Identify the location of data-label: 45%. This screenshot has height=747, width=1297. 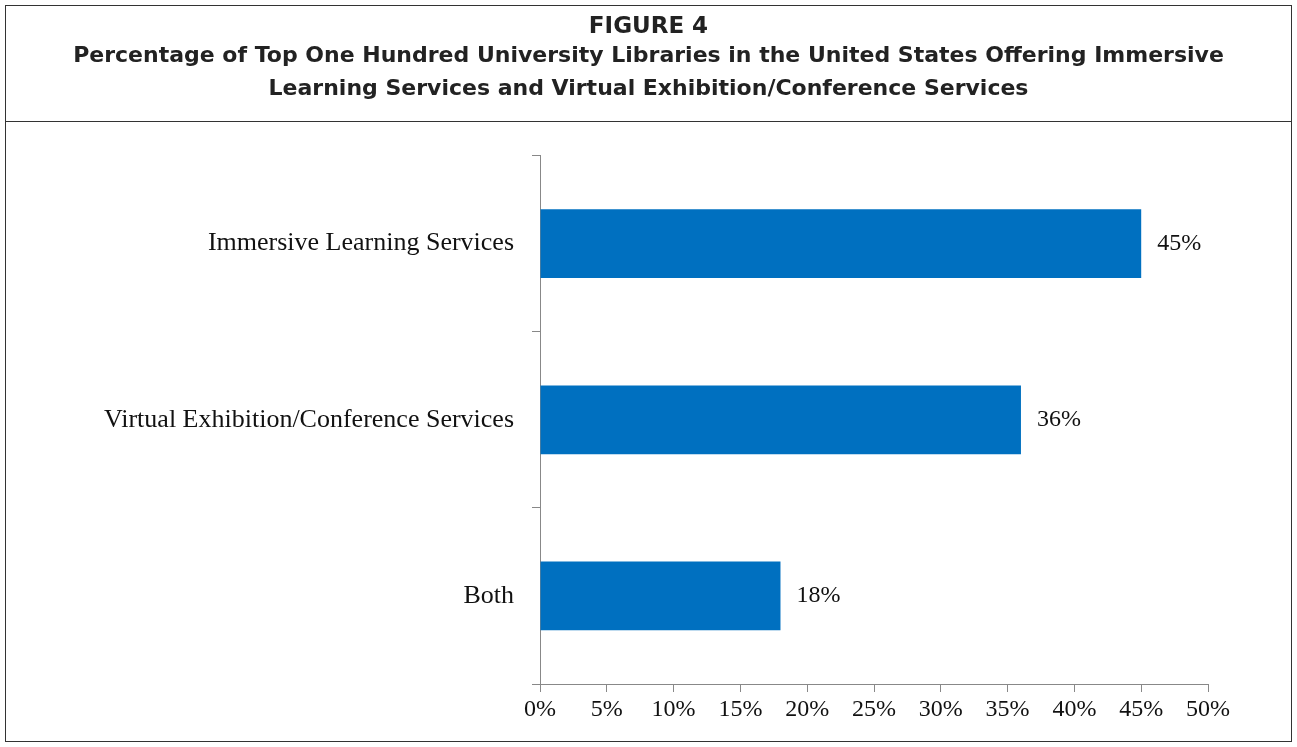
(1179, 241).